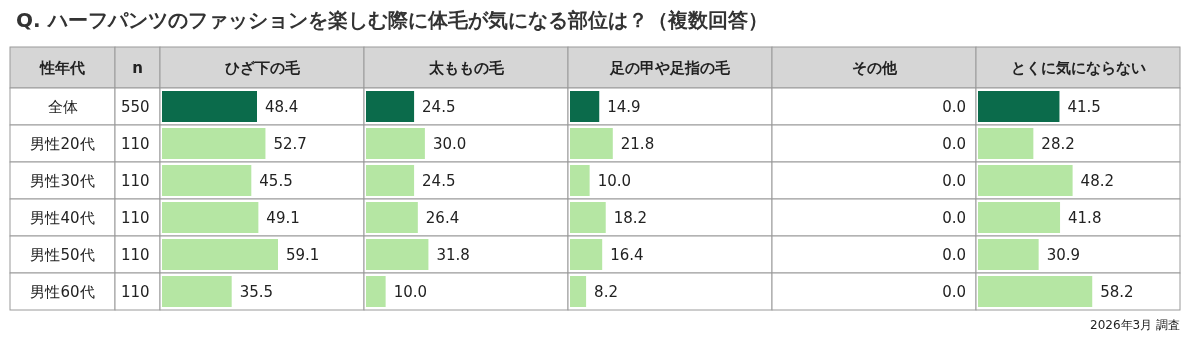 This screenshot has height=342, width=1200. I want to click on text: 性年代, so click(62, 67).